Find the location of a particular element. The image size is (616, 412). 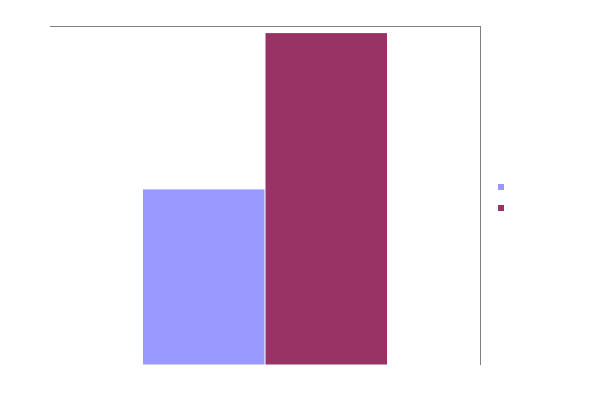

legend is located at coordinates (501, 197).